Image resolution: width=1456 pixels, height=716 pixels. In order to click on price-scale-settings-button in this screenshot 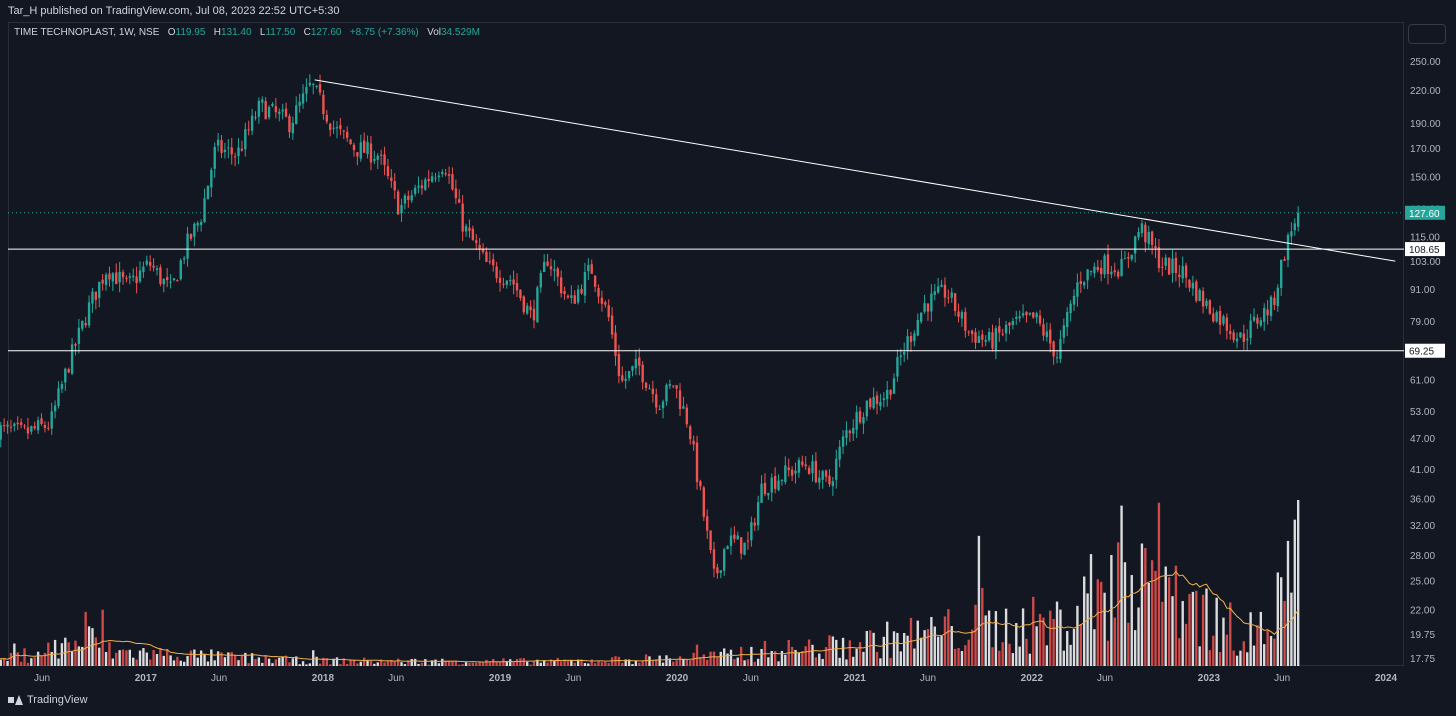, I will do `click(1427, 34)`.